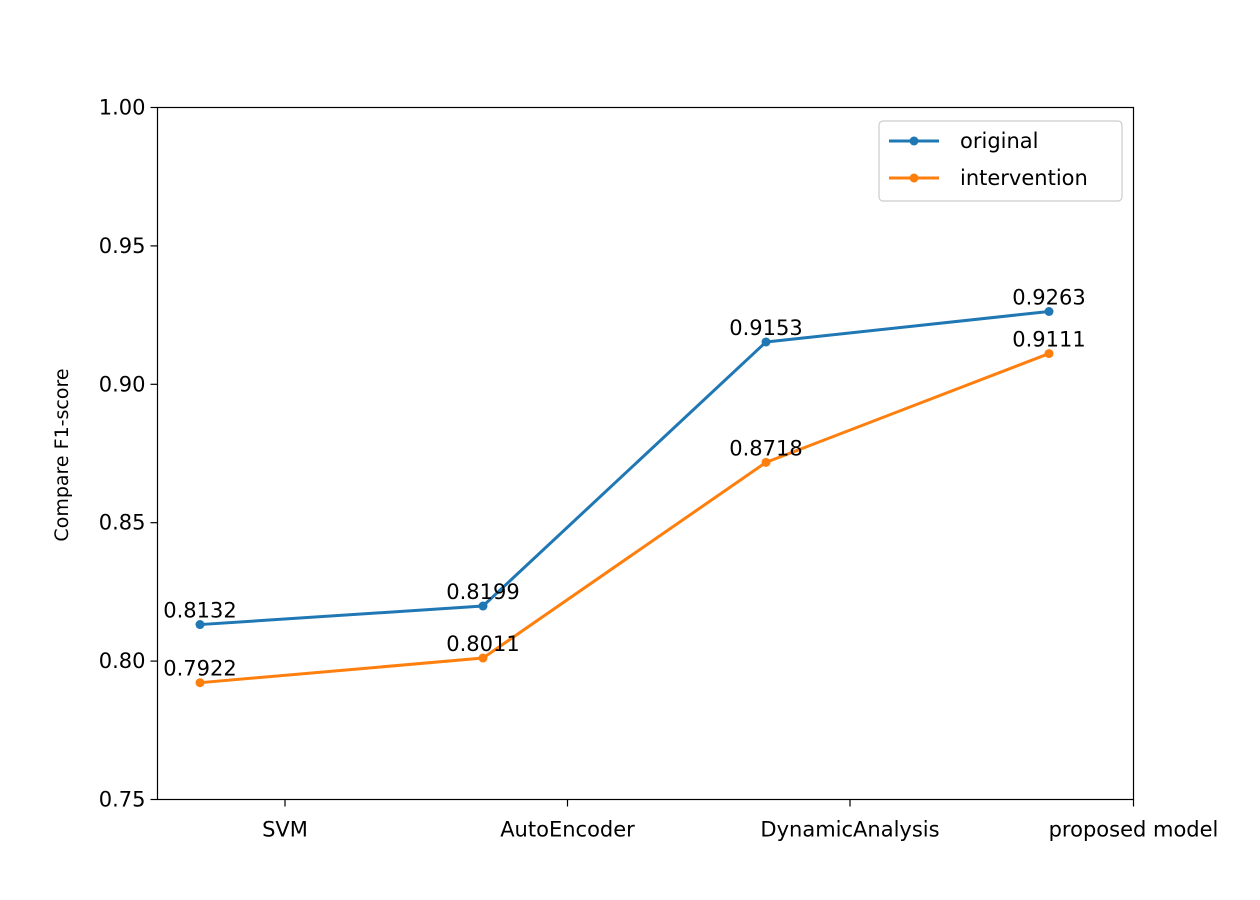 The image size is (1260, 900). Describe the element at coordinates (285, 830) in the screenshot. I see `x-tick-label: SVM` at that location.